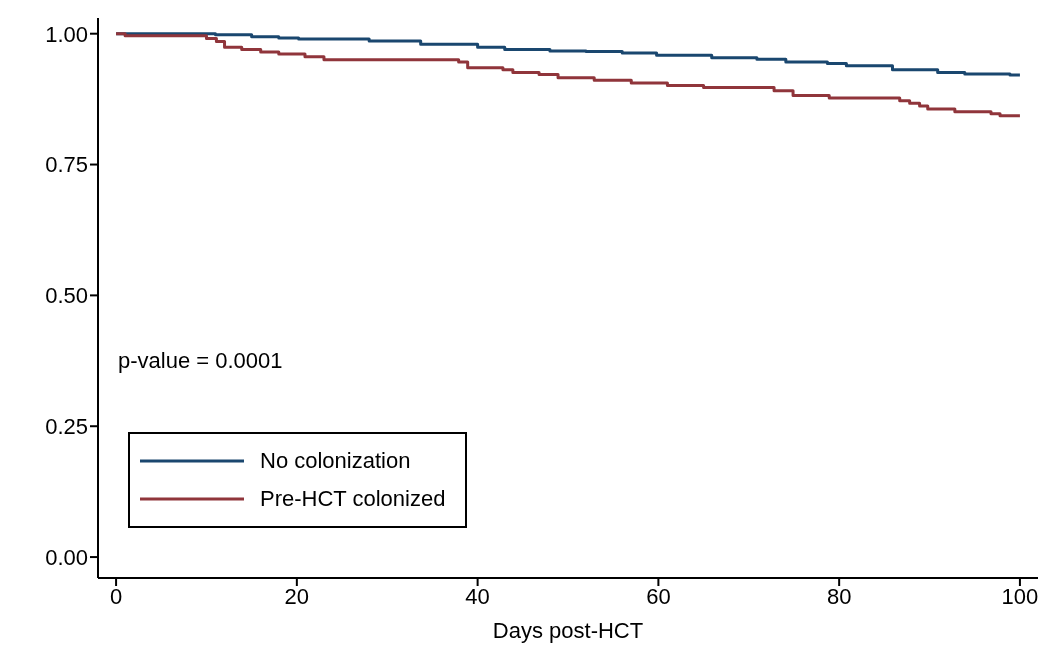 The image size is (1056, 657). What do you see at coordinates (66, 557) in the screenshot?
I see `y-tick-label: 0.00` at bounding box center [66, 557].